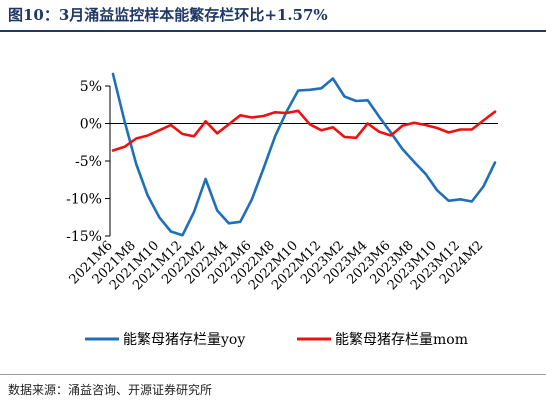 This screenshot has height=405, width=546. What do you see at coordinates (276, 340) in the screenshot?
I see `legend: 能繁母猪存栏量yoy 能繁母猪存栏量mom` at bounding box center [276, 340].